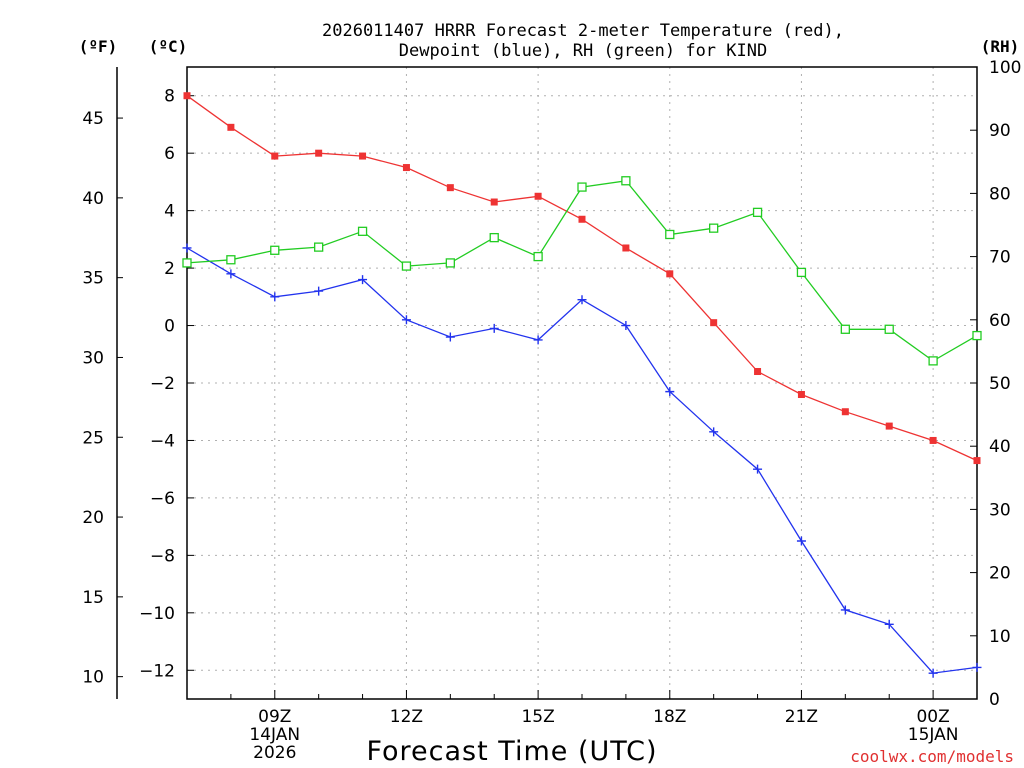  I want to click on fahrenheit-tick-label: 10, so click(93, 678).